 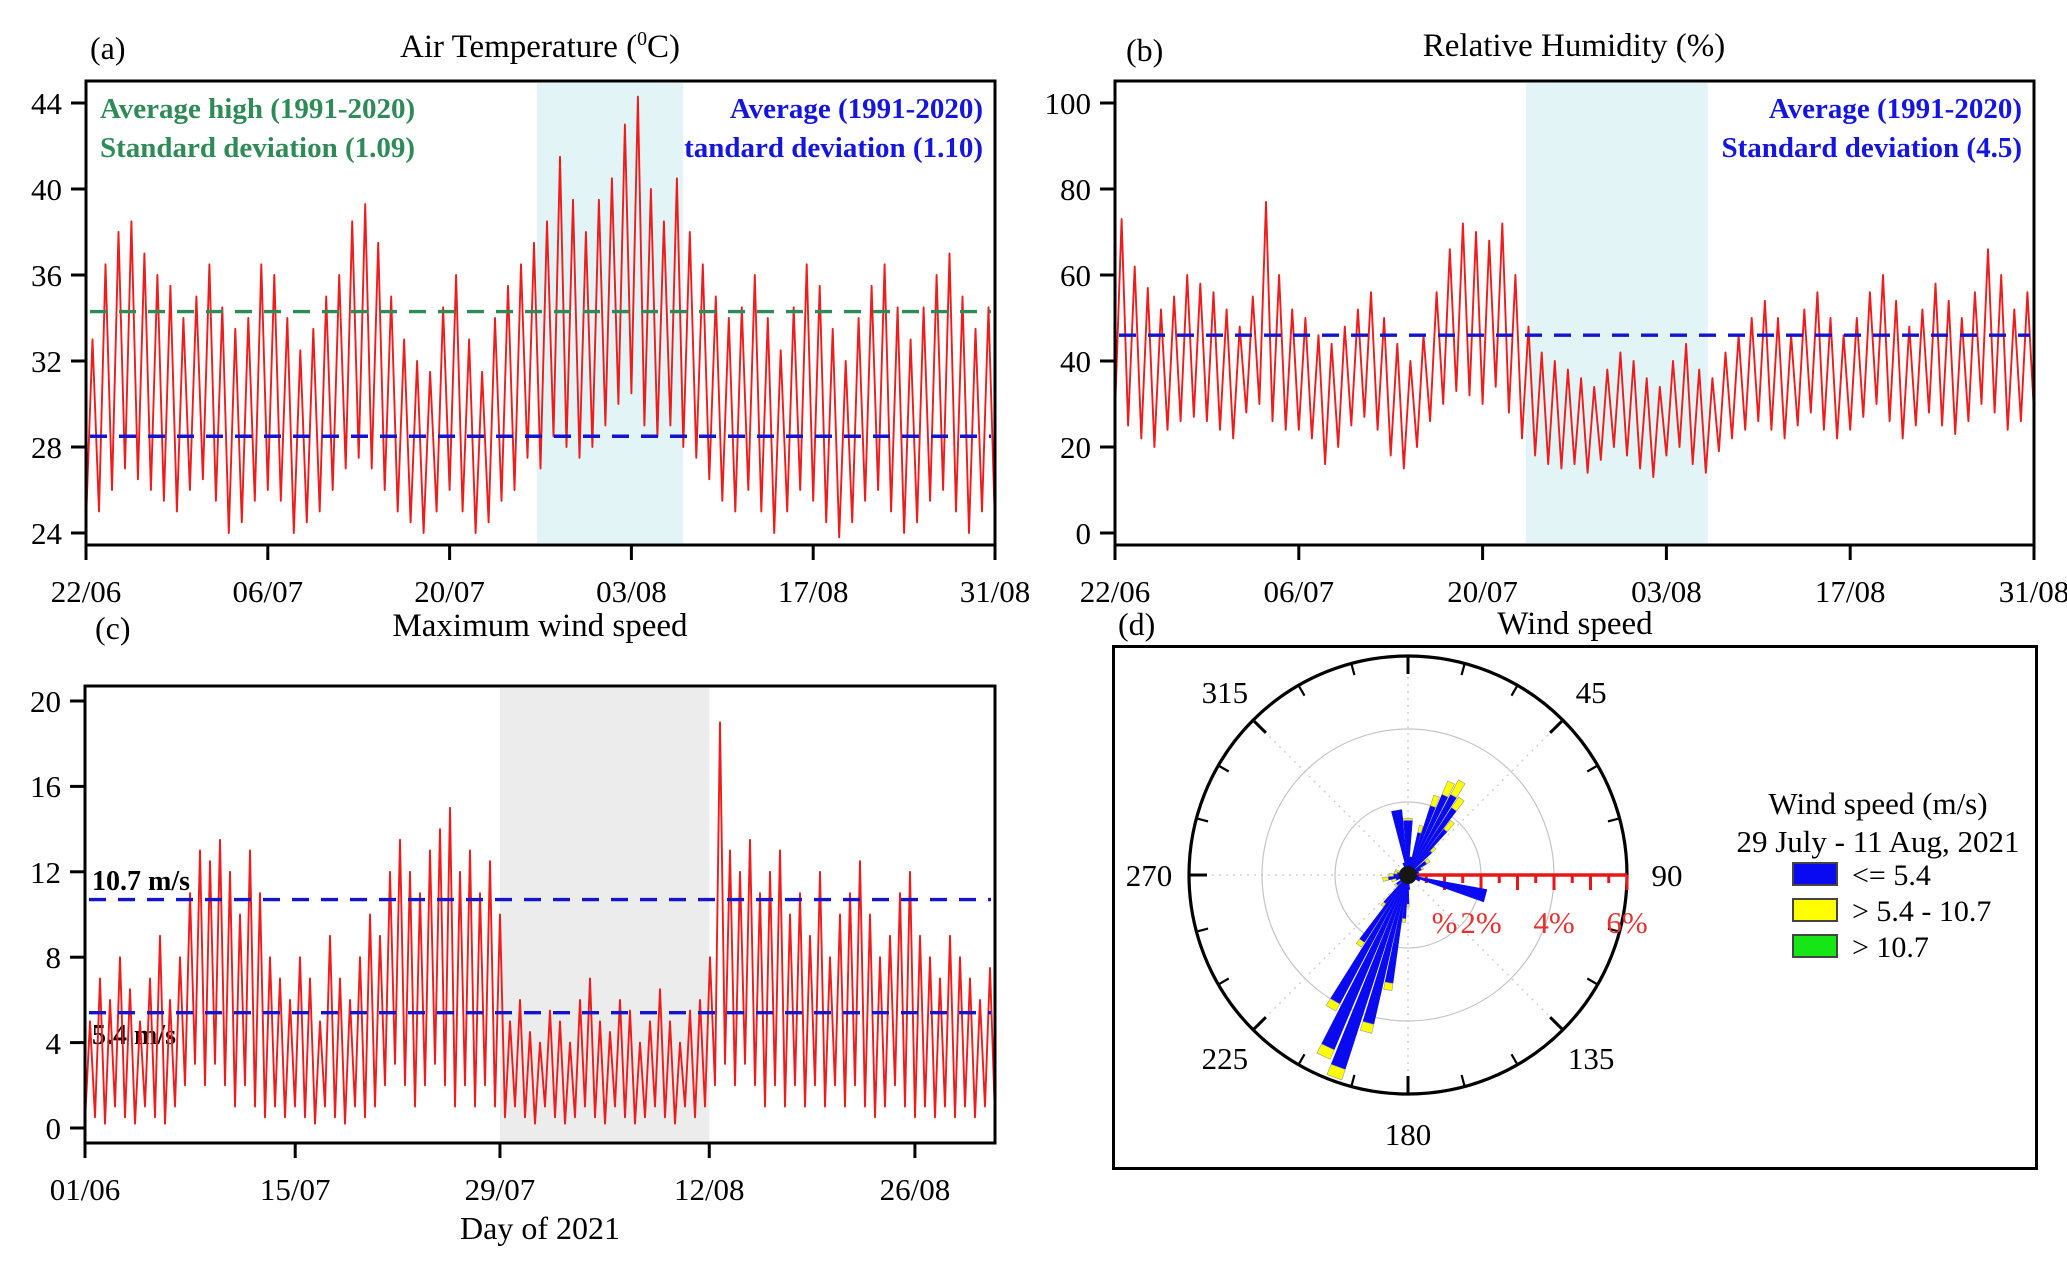 I want to click on ytick-a-44: 44, so click(x=46, y=103).